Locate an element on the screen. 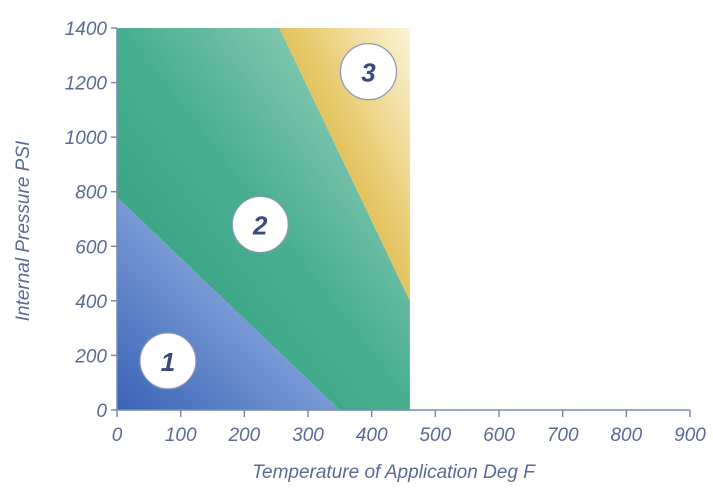  y-tick-label: 200 is located at coordinates (90, 356).